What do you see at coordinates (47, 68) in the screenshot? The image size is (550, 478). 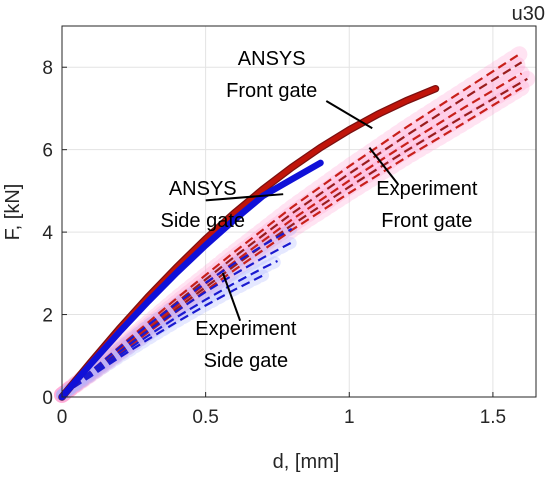 I see `y-tick-label: 8` at bounding box center [47, 68].